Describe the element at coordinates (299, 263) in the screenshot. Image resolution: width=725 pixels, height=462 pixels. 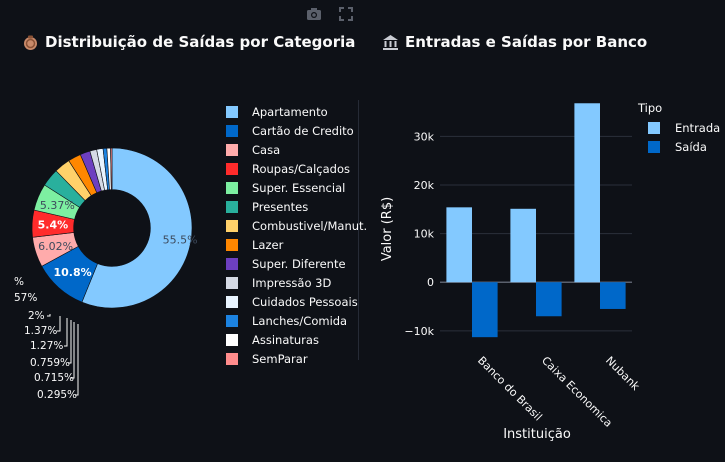
I see `legend-label: Super. Diferente` at that location.